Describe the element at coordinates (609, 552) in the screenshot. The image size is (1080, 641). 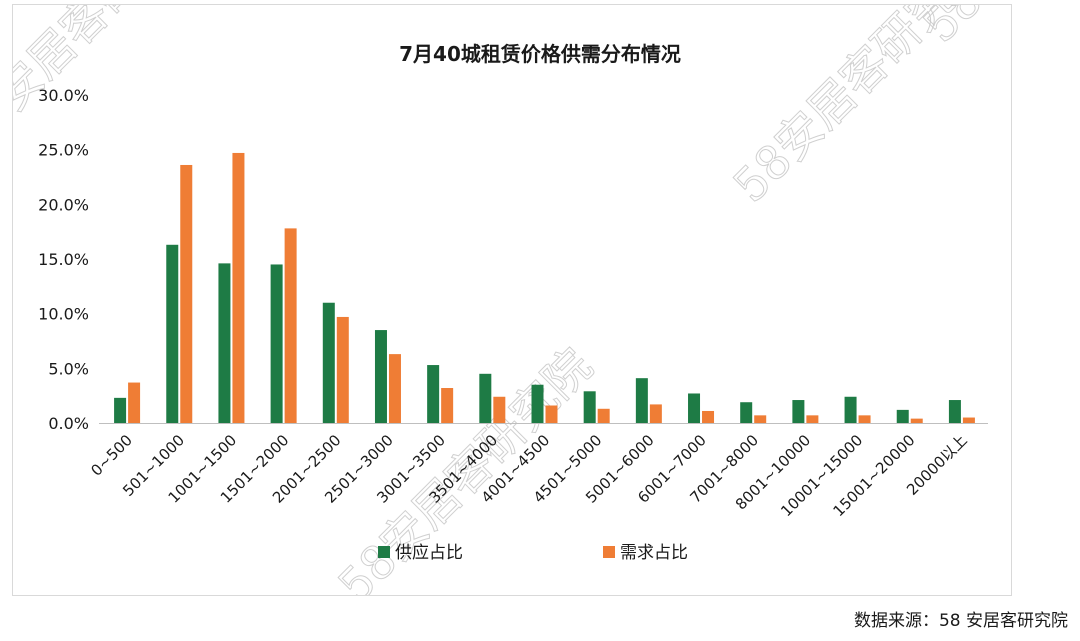
I see `legend-swatch-demand` at that location.